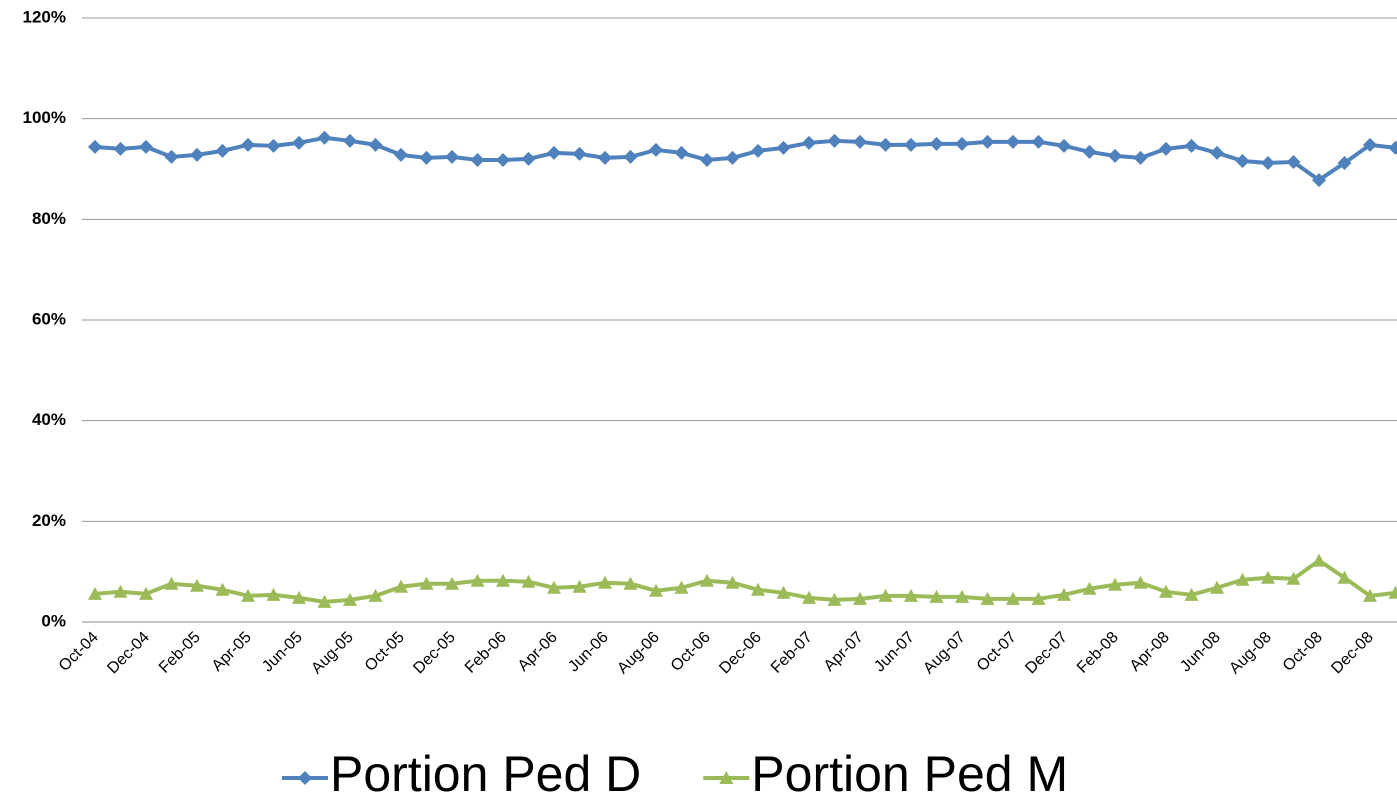  Describe the element at coordinates (1150, 652) in the screenshot. I see `x-tick-label: Apr-08` at that location.